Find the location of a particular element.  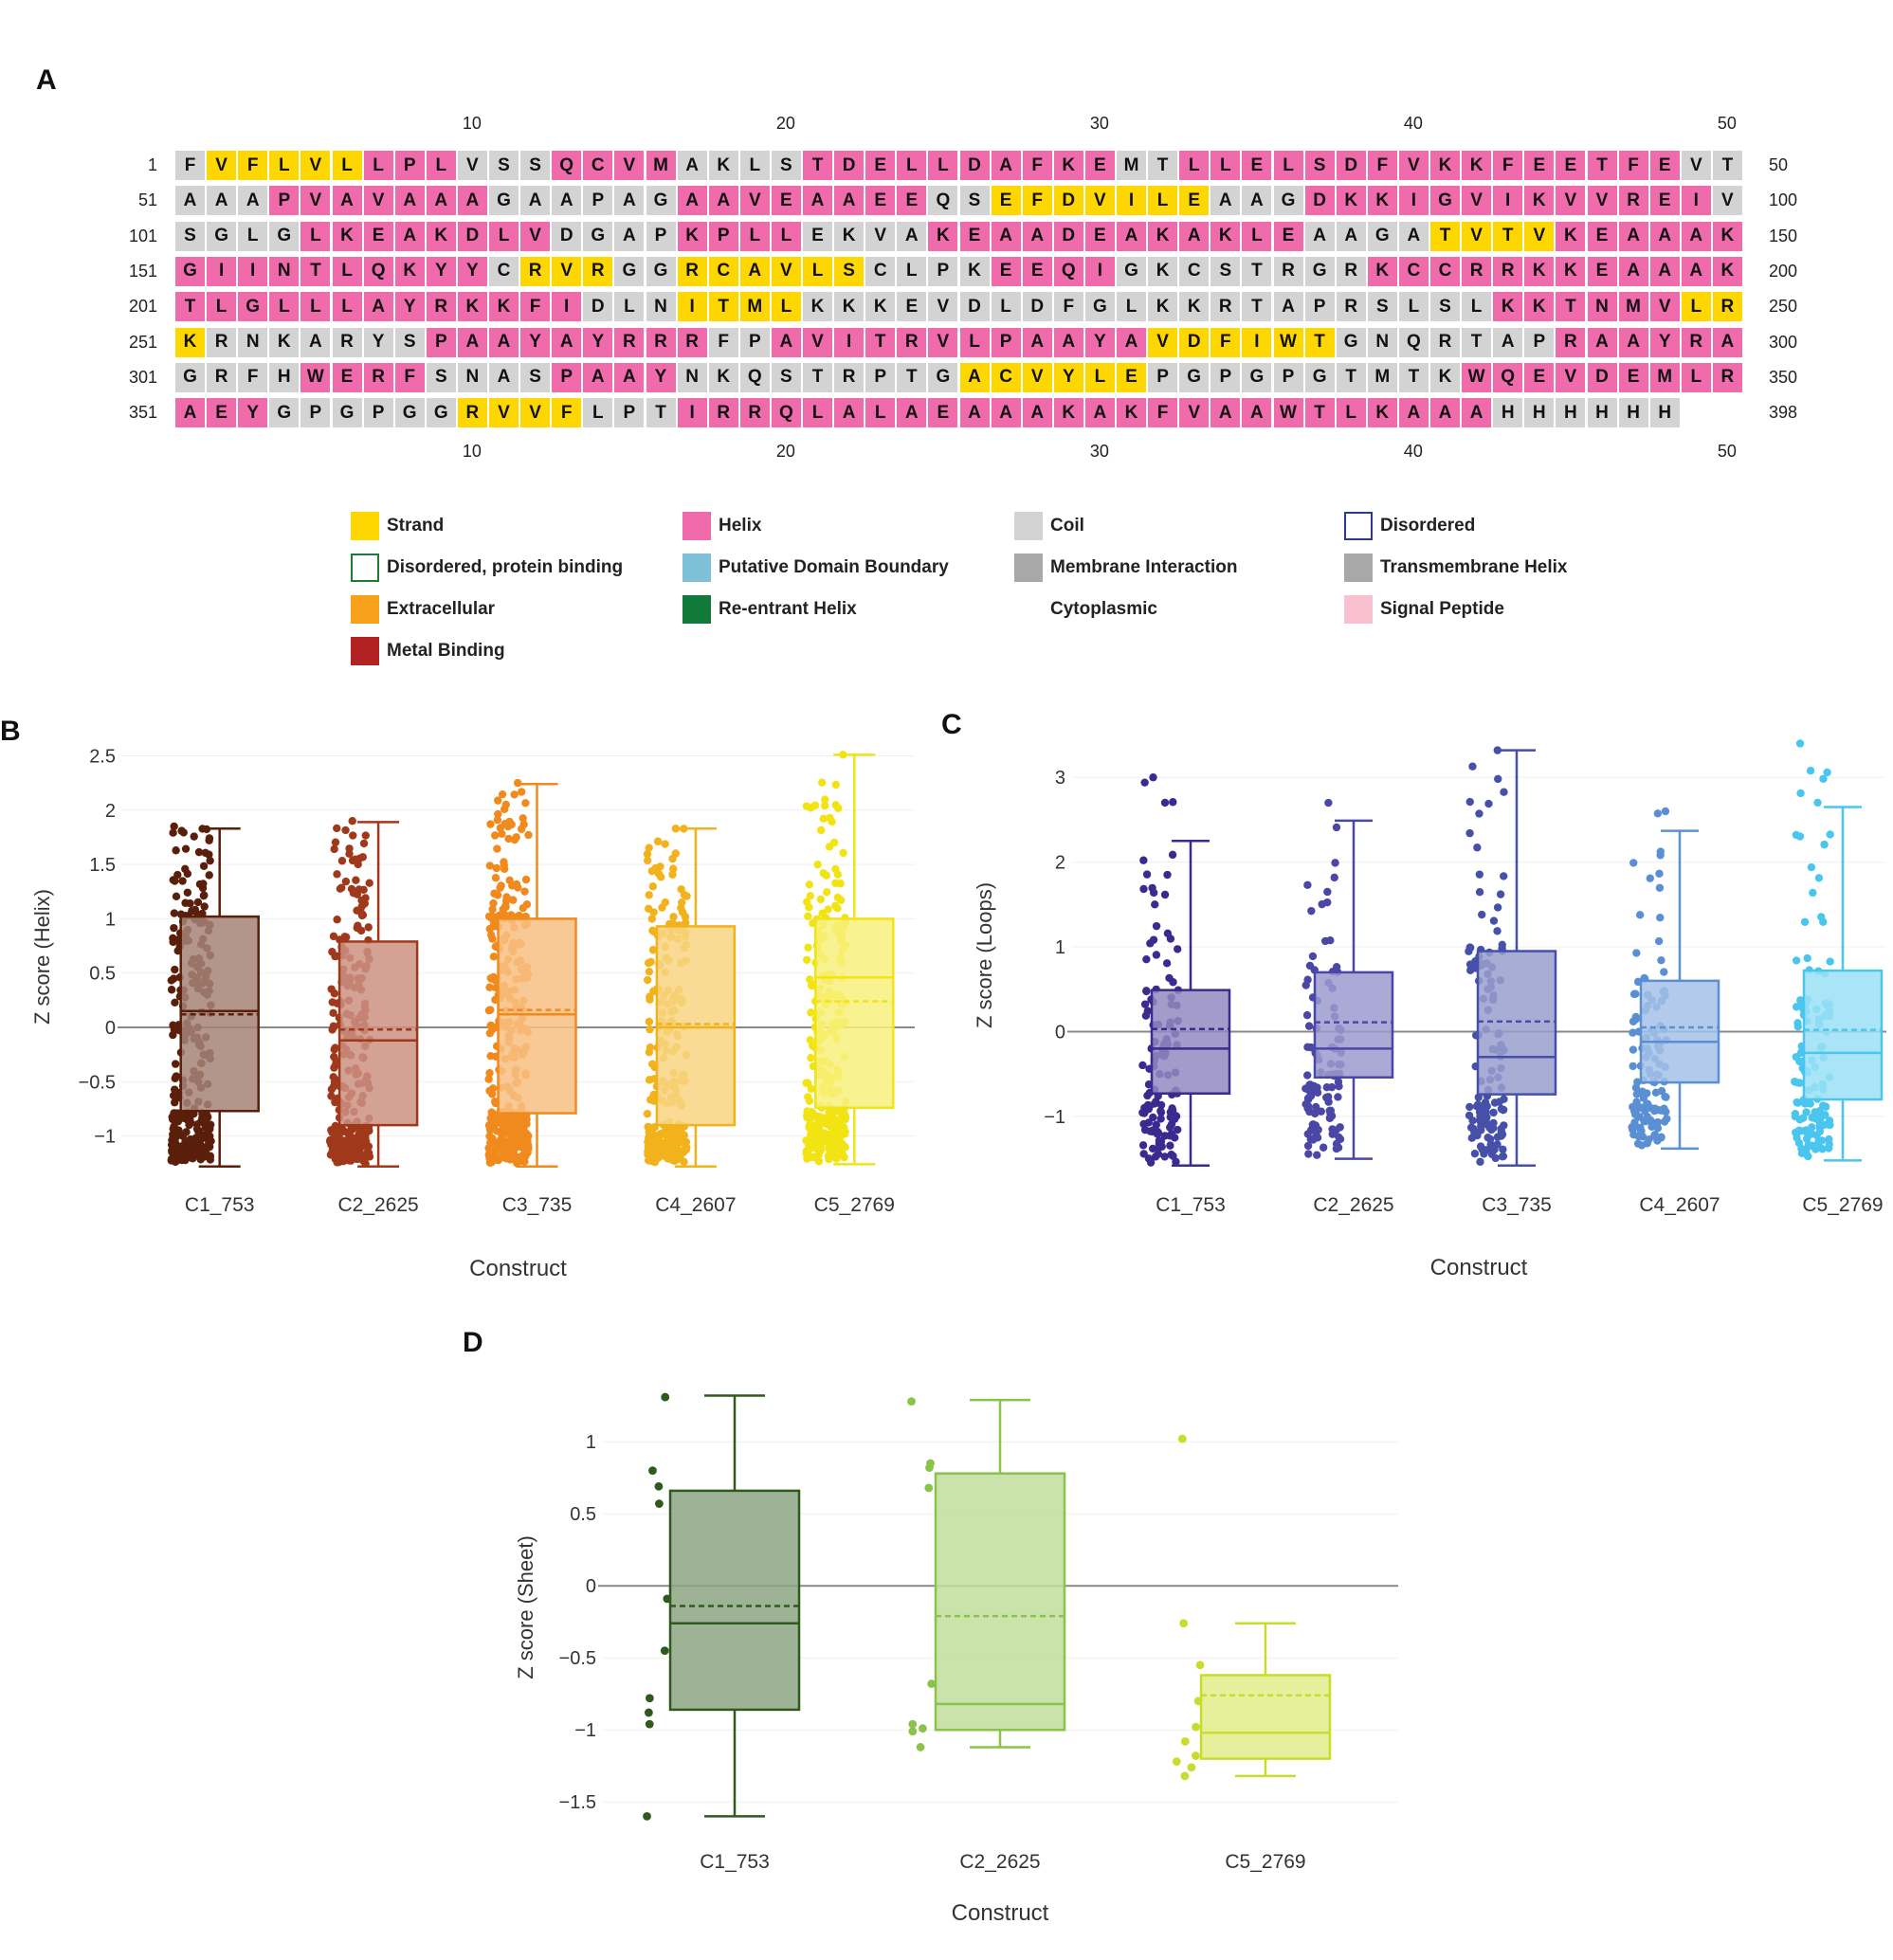

legend-label: Extracellular is located at coordinates (441, 609).